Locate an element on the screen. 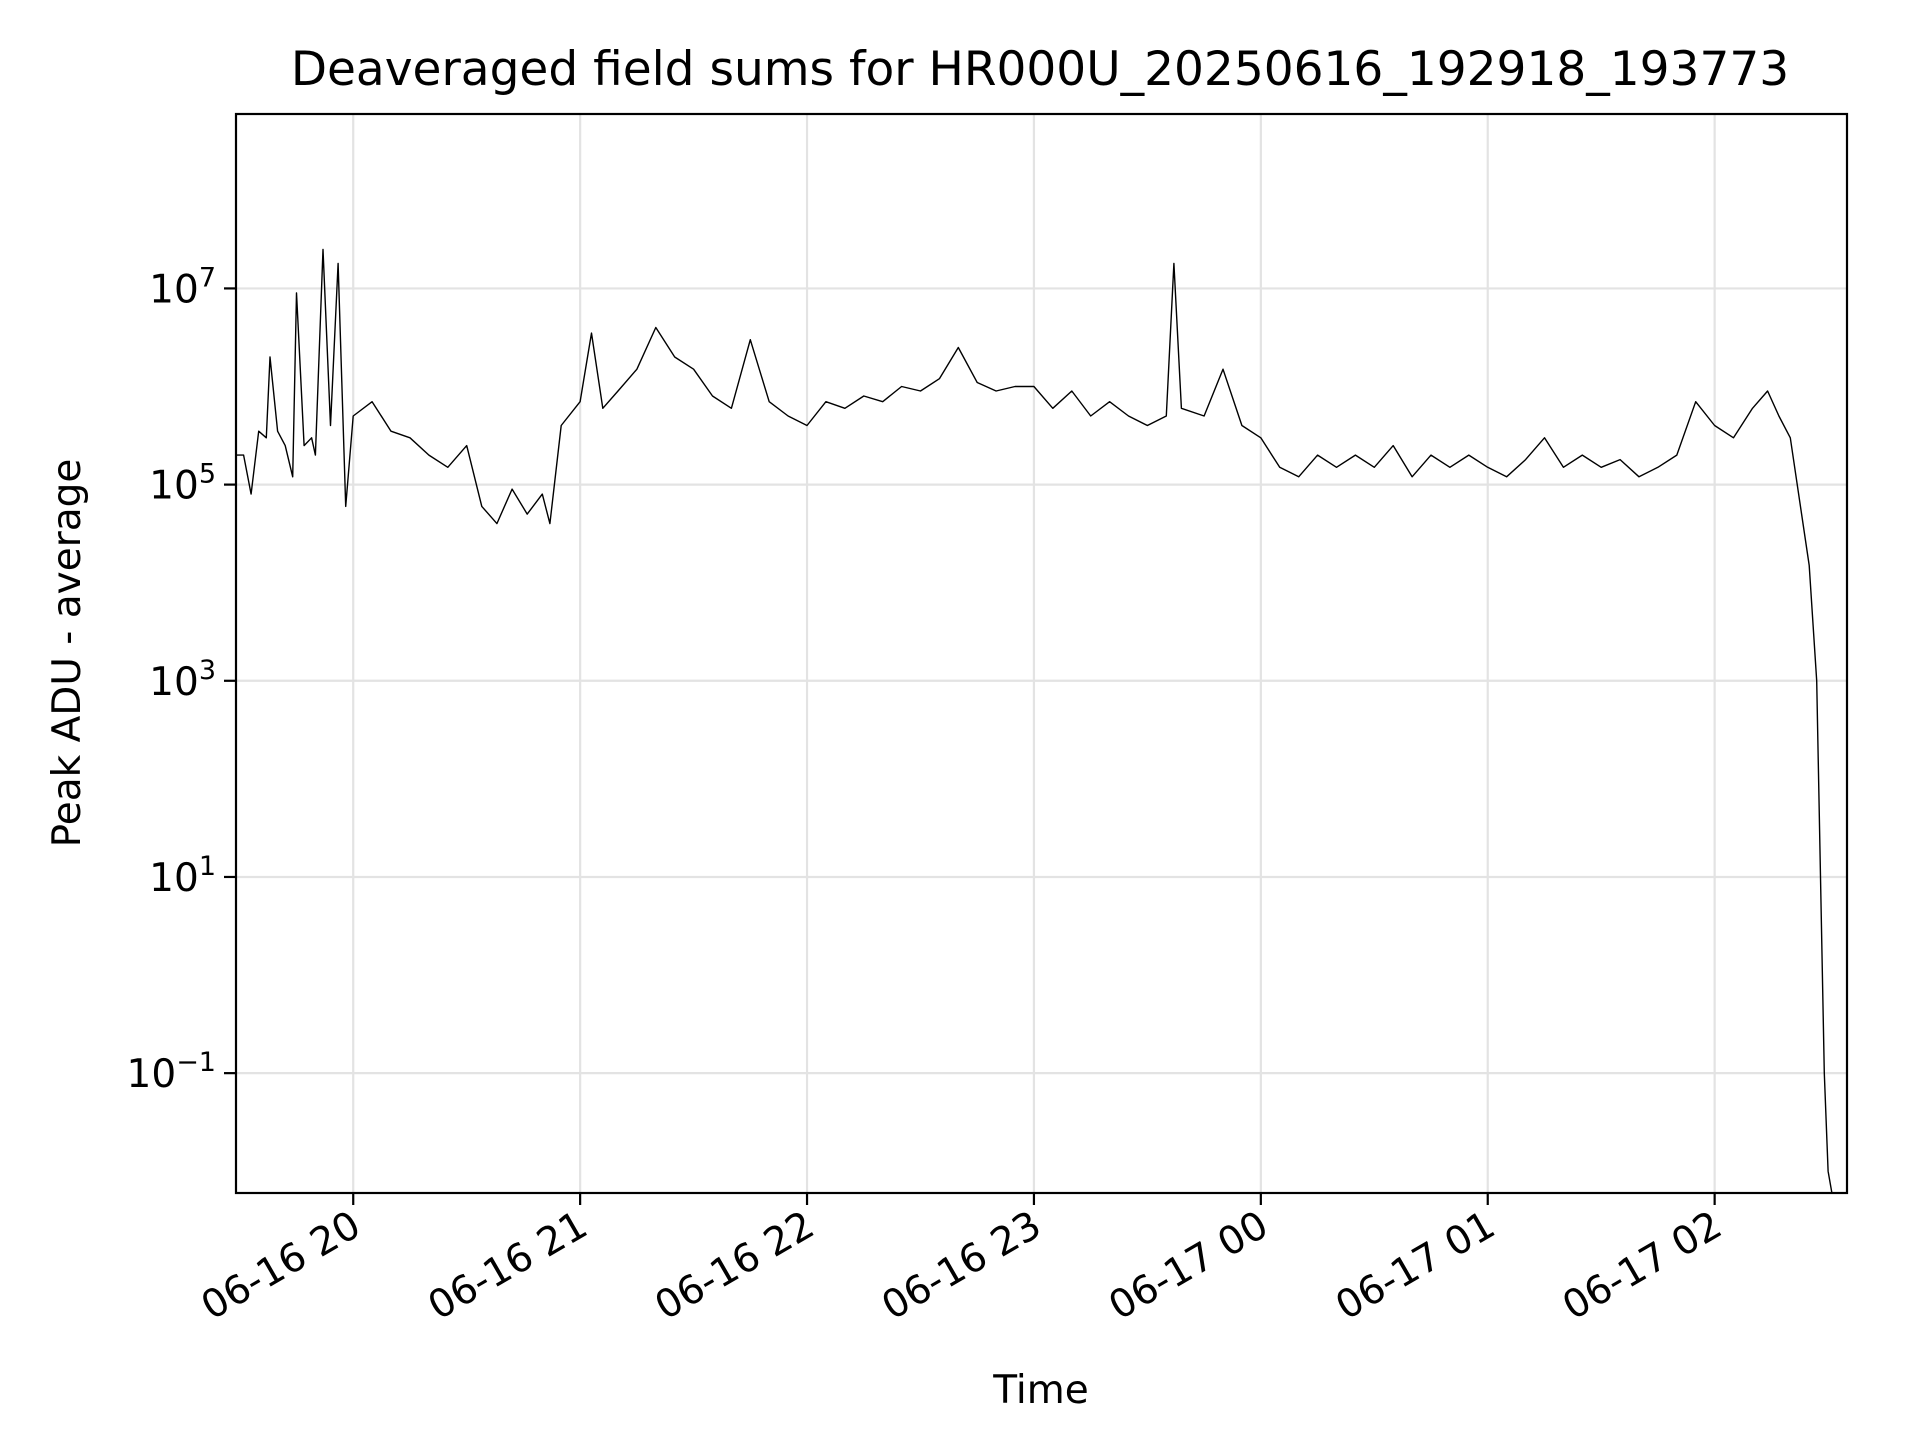 The height and width of the screenshot is (1440, 1920). x-tick-label: 06-16 21 is located at coordinates (508, 1266).